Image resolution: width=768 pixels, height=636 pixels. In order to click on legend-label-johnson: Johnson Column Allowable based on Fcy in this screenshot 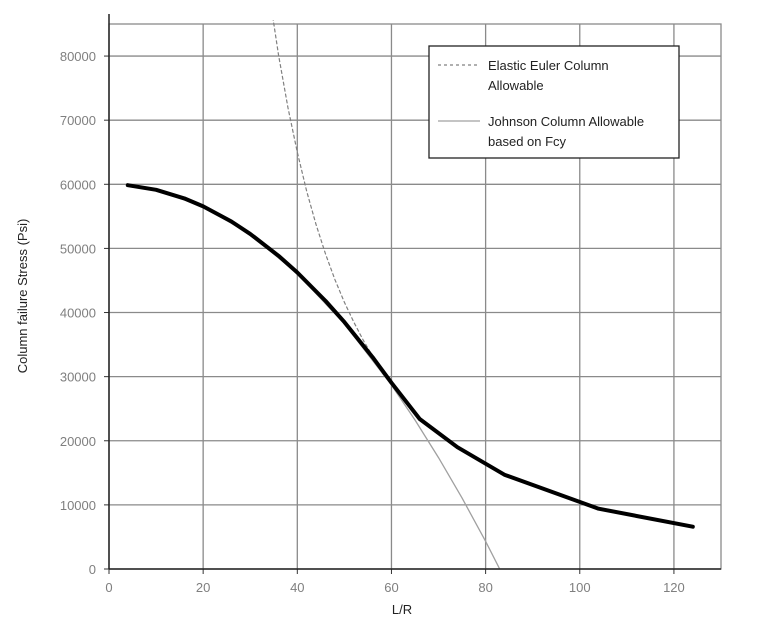, I will do `click(566, 131)`.